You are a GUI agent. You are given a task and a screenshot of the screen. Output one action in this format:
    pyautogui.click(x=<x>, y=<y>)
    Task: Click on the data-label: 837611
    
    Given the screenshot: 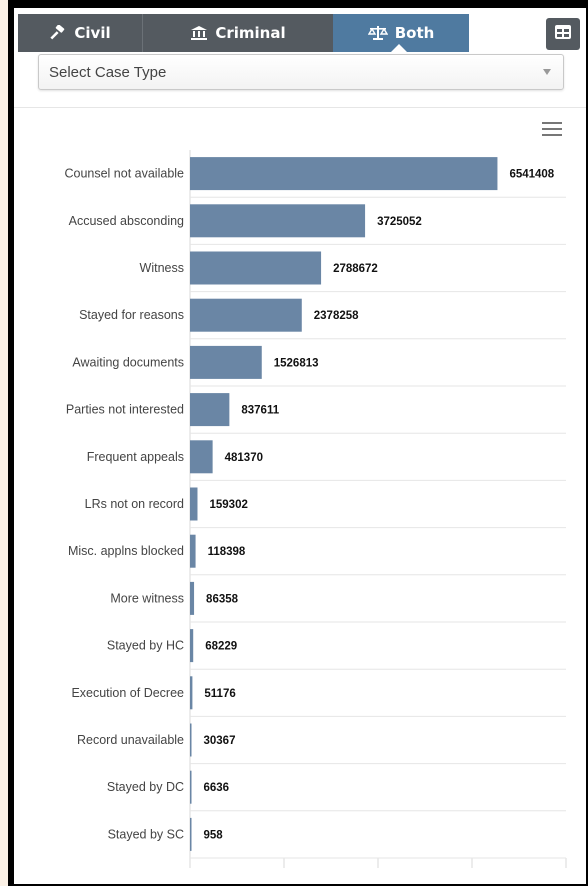 What is the action you would take?
    pyautogui.click(x=260, y=411)
    